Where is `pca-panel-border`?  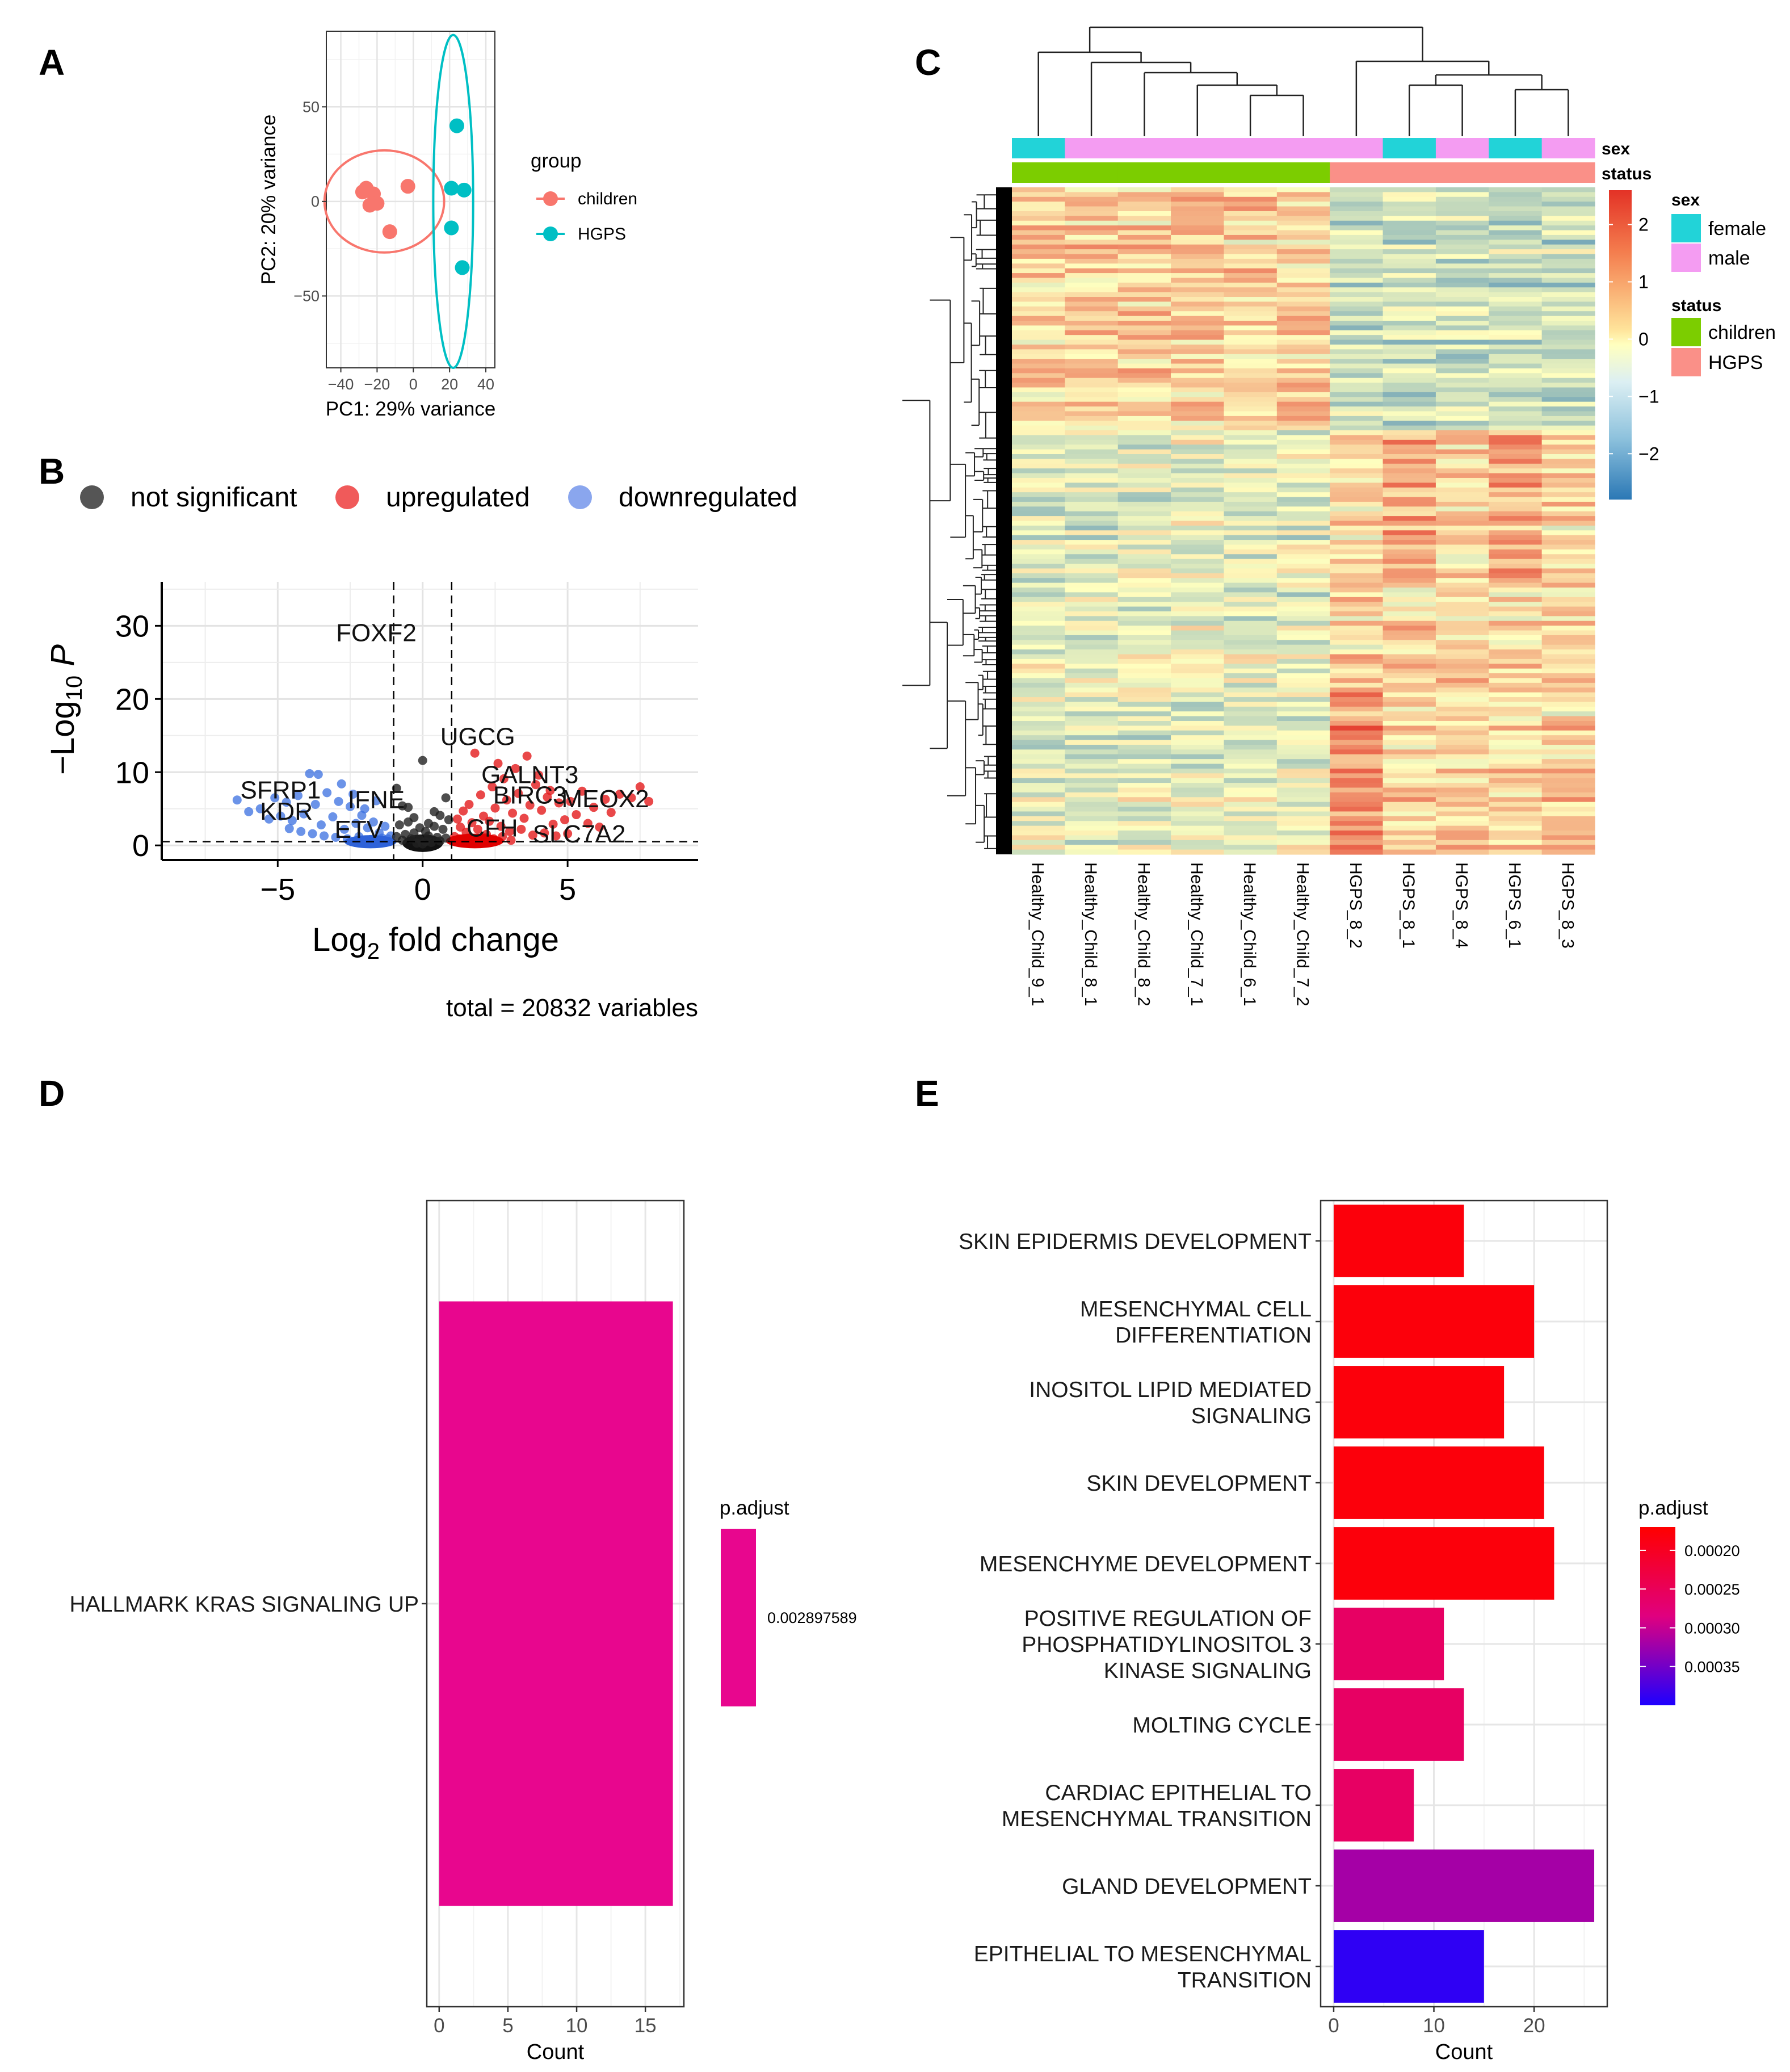 pca-panel-border is located at coordinates (410, 199).